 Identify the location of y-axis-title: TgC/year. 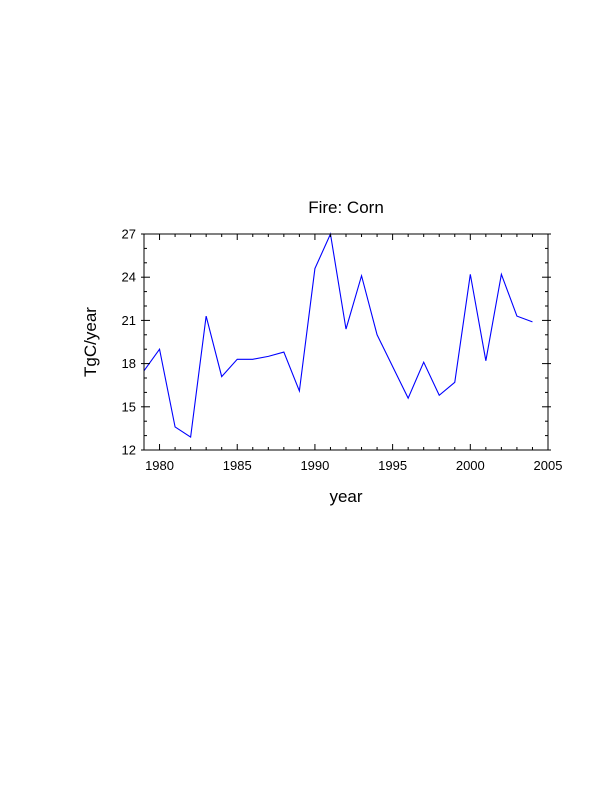
(90, 342).